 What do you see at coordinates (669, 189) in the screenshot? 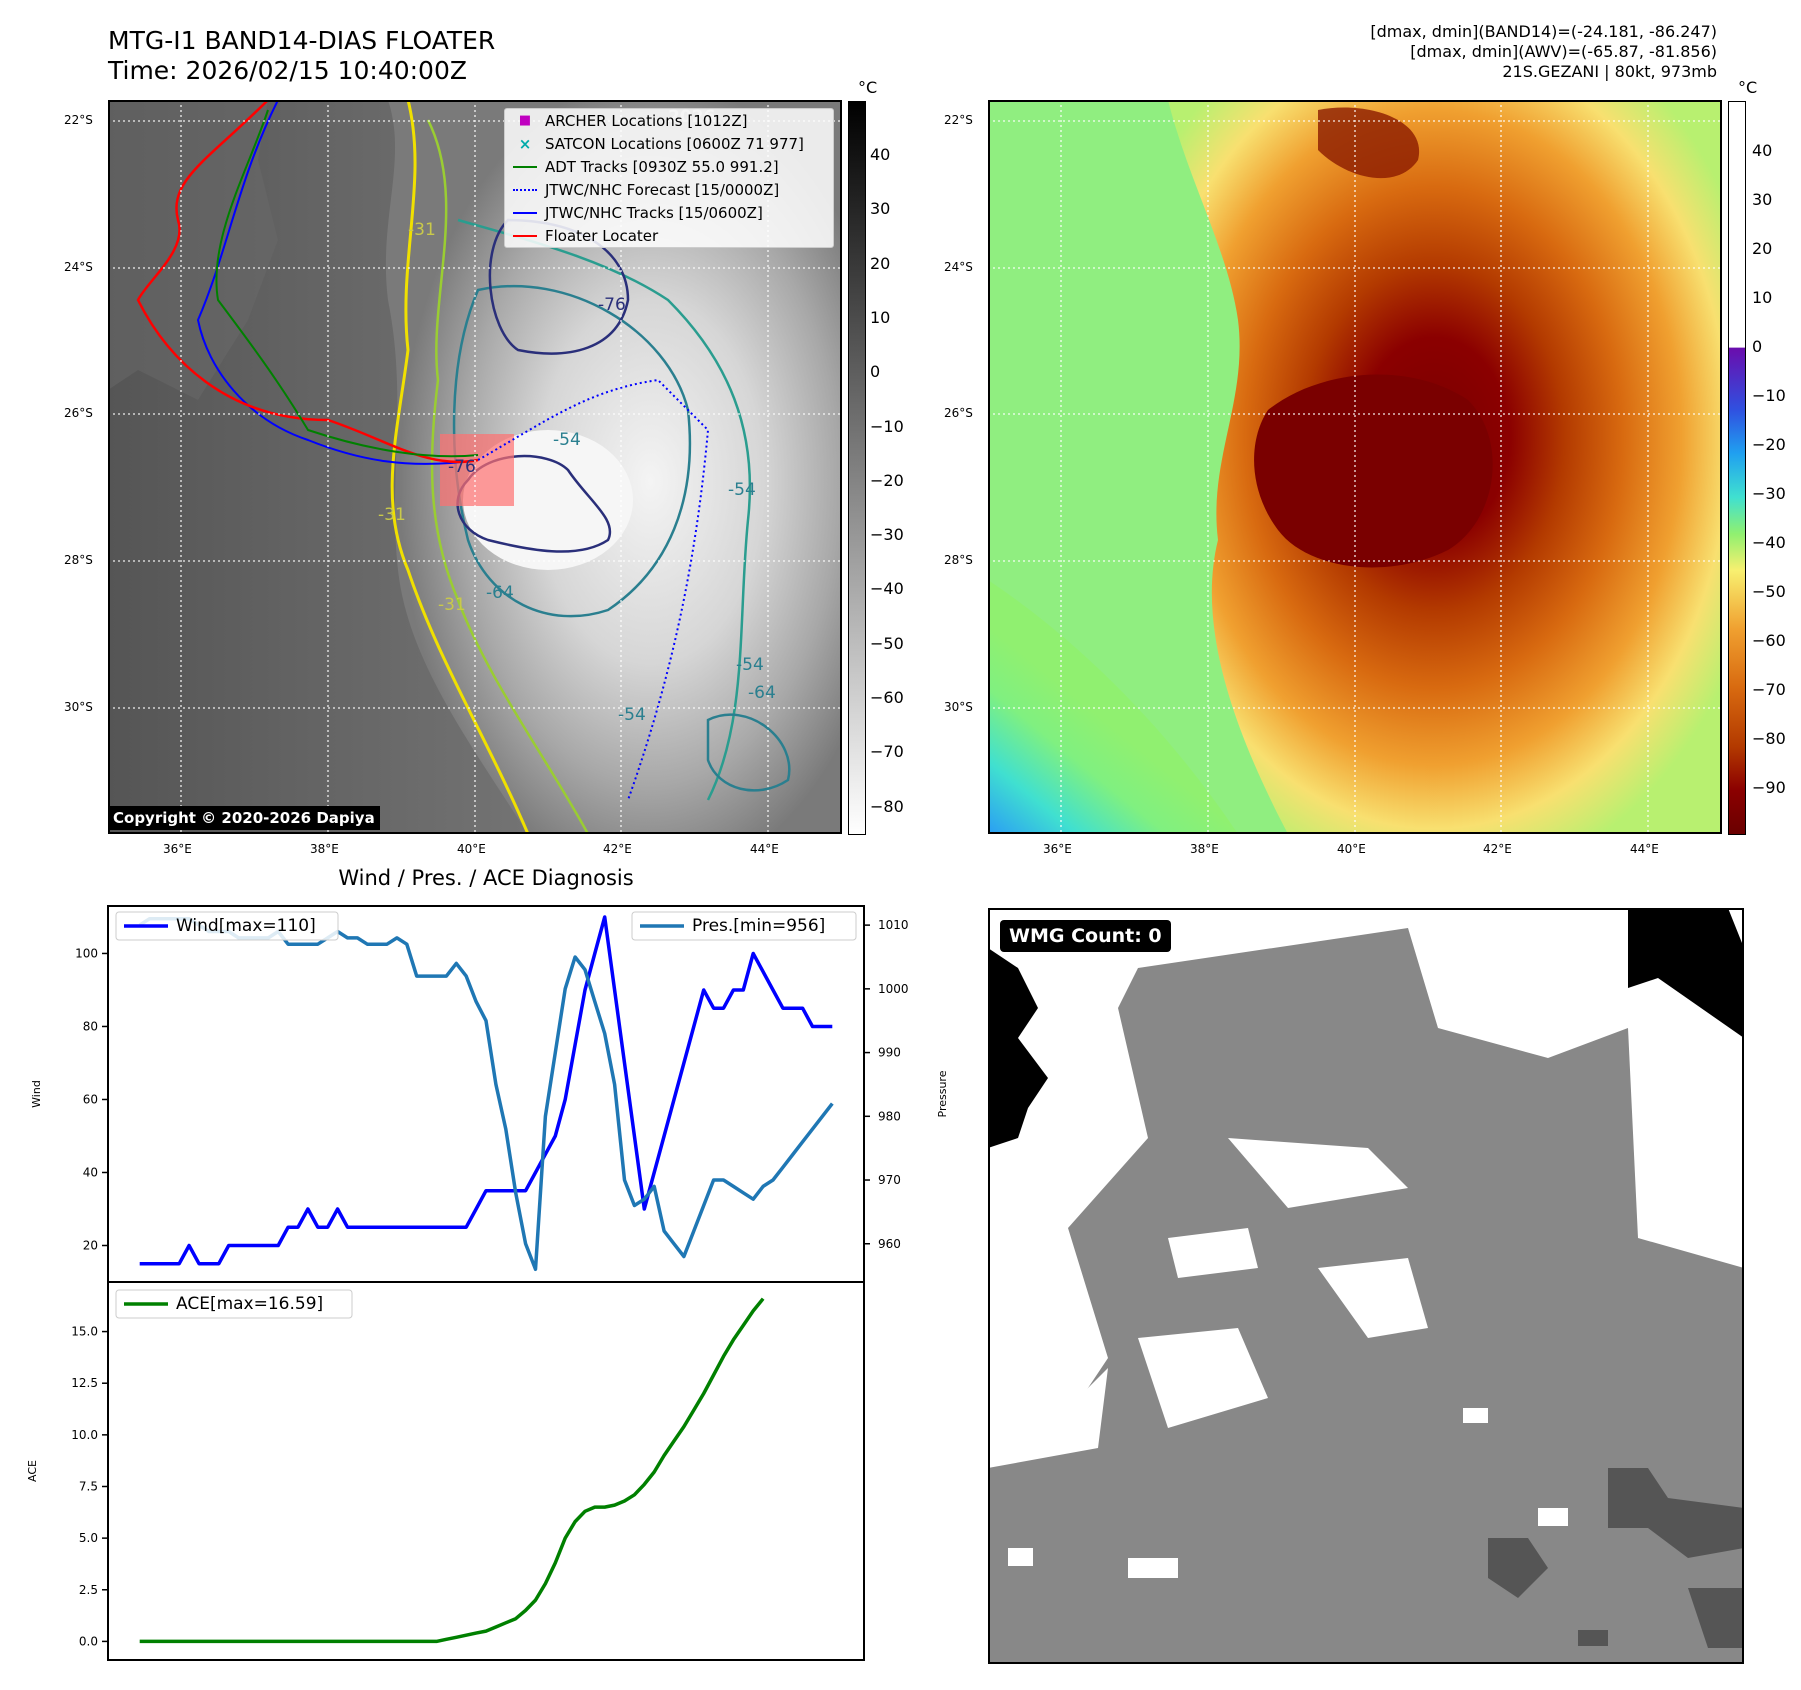
I see `legend-item-forecast: JTWC/NHC Forecast [15/0000Z]` at bounding box center [669, 189].